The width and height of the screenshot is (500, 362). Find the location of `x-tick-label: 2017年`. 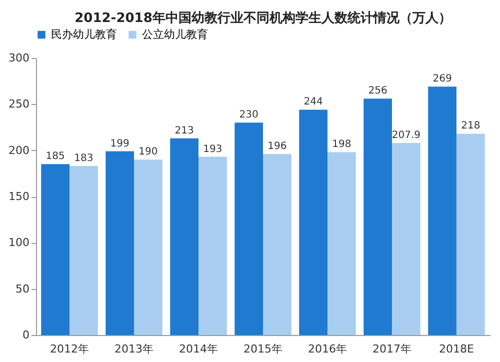

x-tick-label: 2017年 is located at coordinates (392, 349).